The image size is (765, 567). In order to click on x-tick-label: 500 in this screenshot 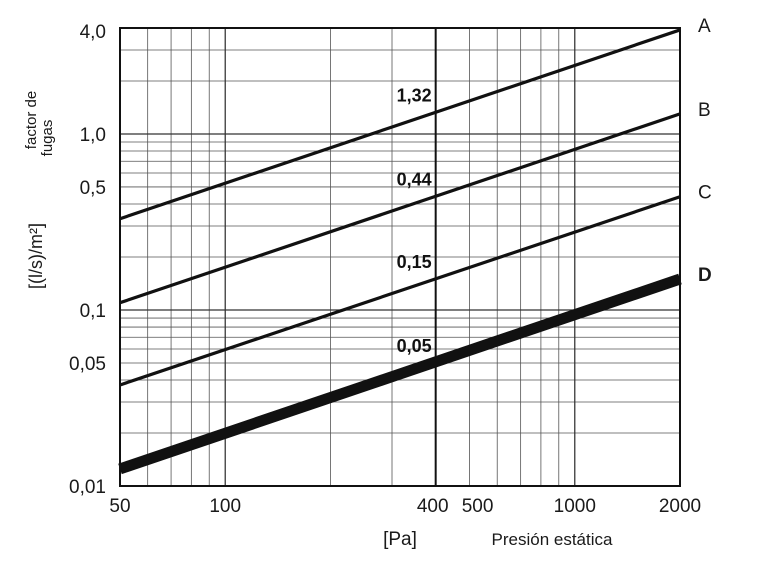, I will do `click(478, 506)`.